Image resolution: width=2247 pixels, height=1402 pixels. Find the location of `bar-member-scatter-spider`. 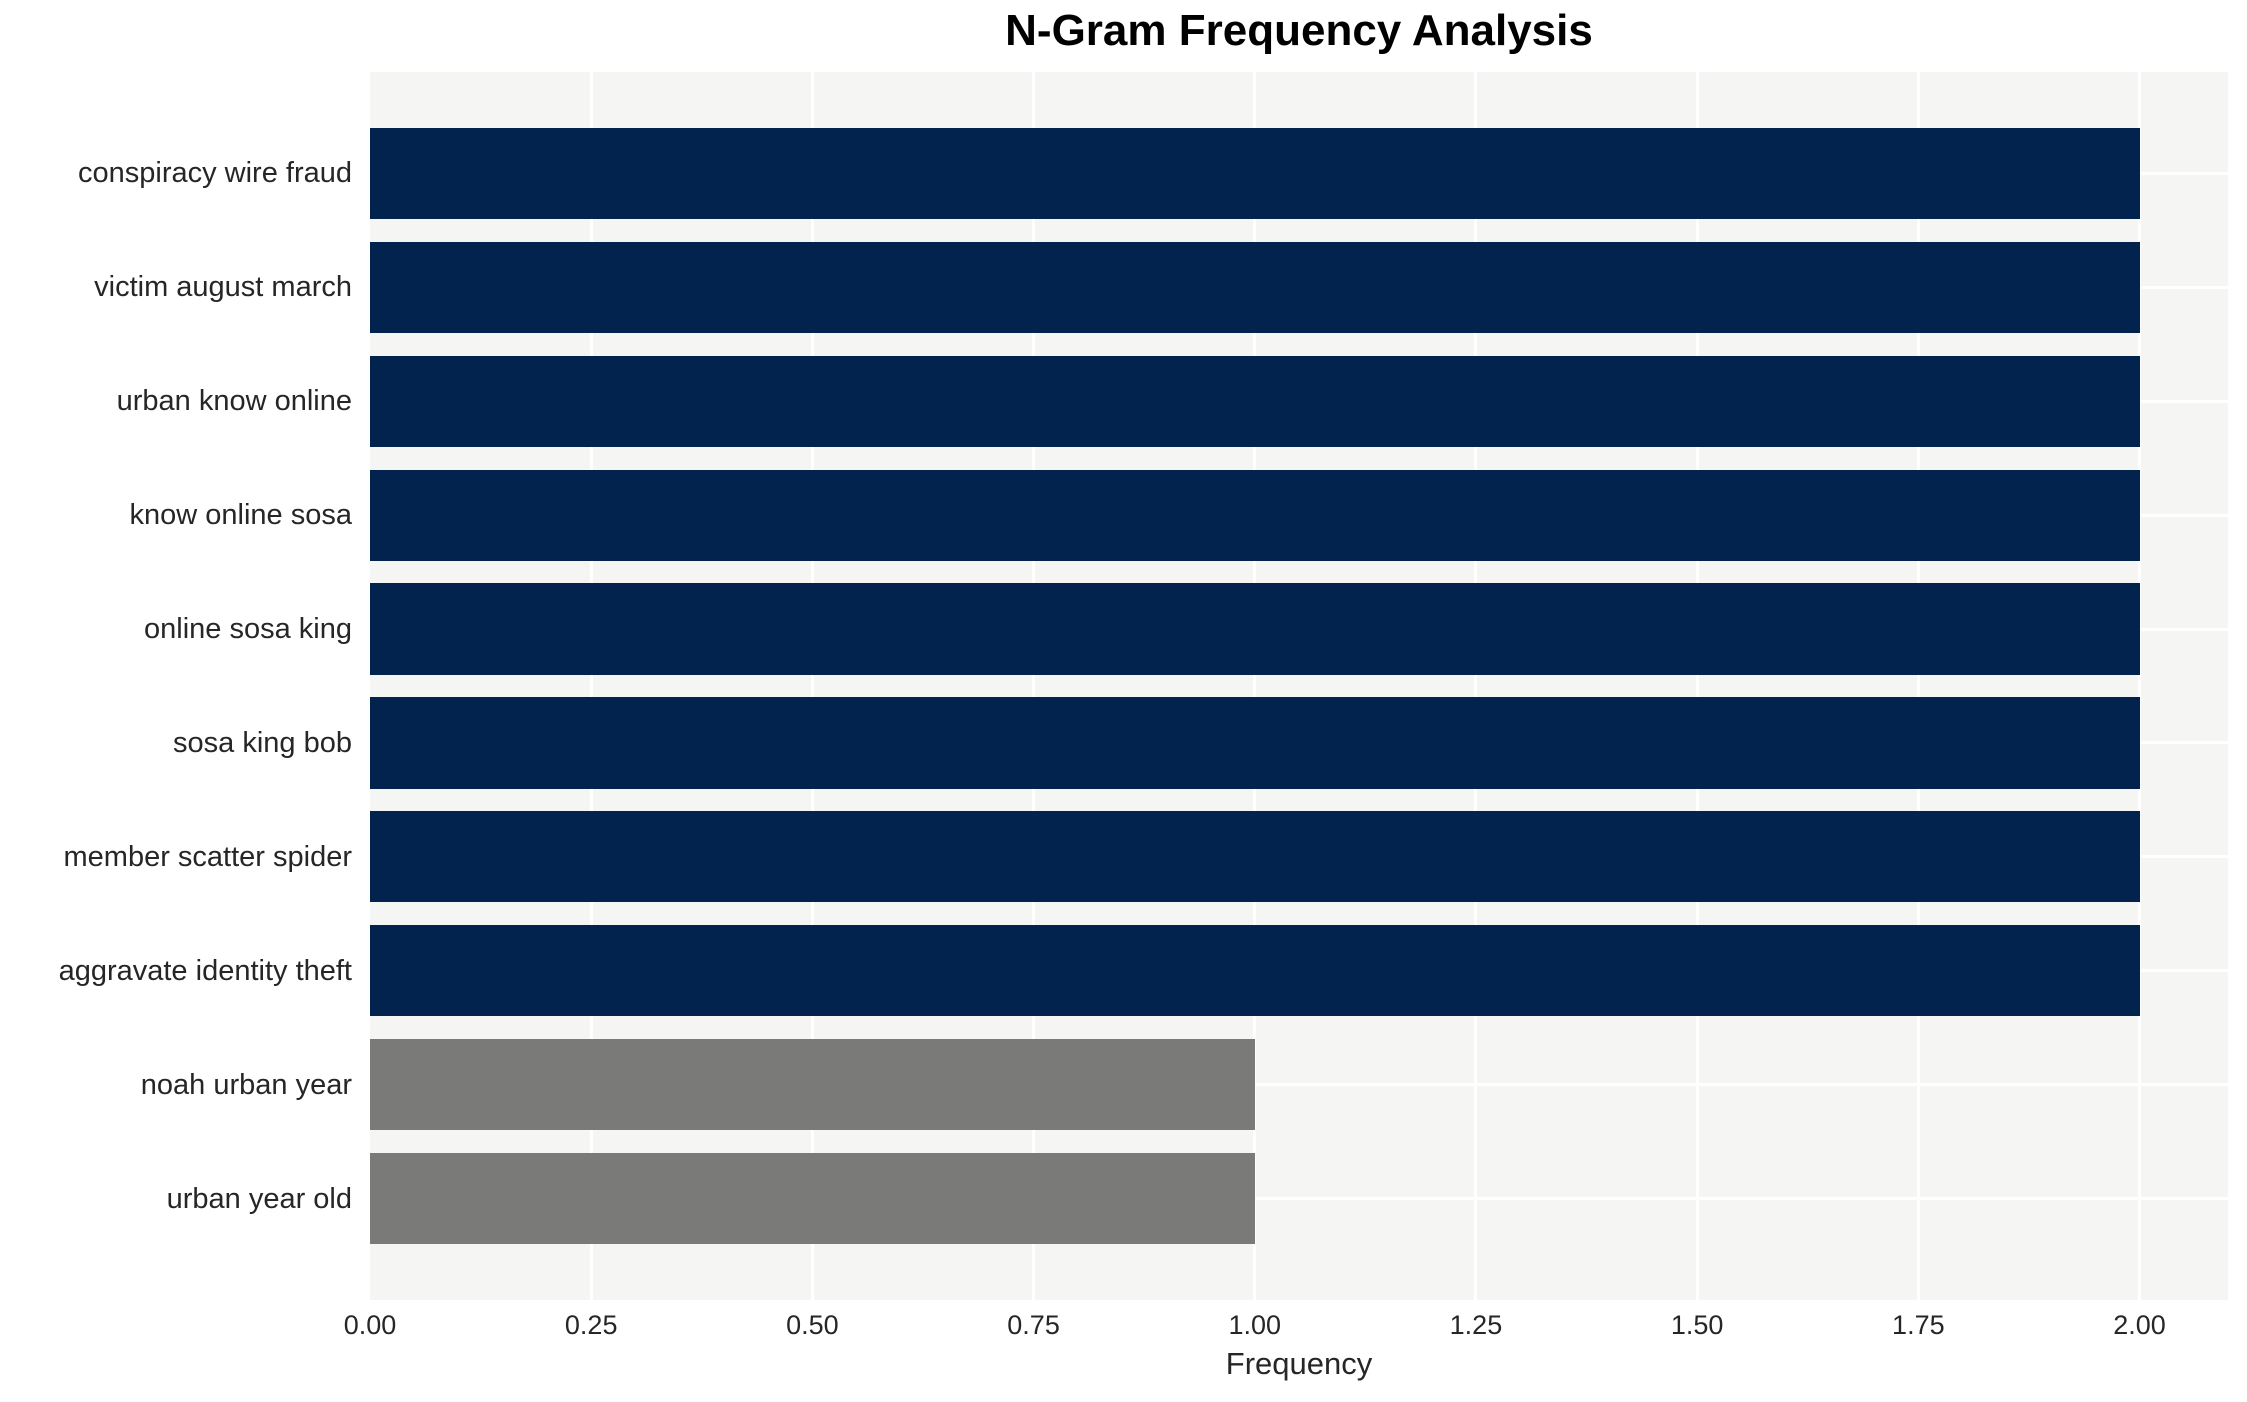

bar-member-scatter-spider is located at coordinates (1255, 857).